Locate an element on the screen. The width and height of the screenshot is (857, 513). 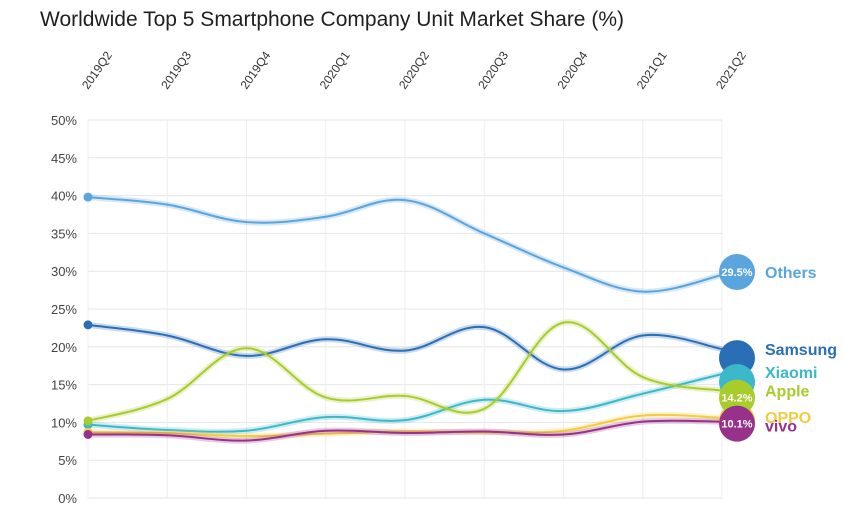
apple-series-label: Apple is located at coordinates (787, 392).